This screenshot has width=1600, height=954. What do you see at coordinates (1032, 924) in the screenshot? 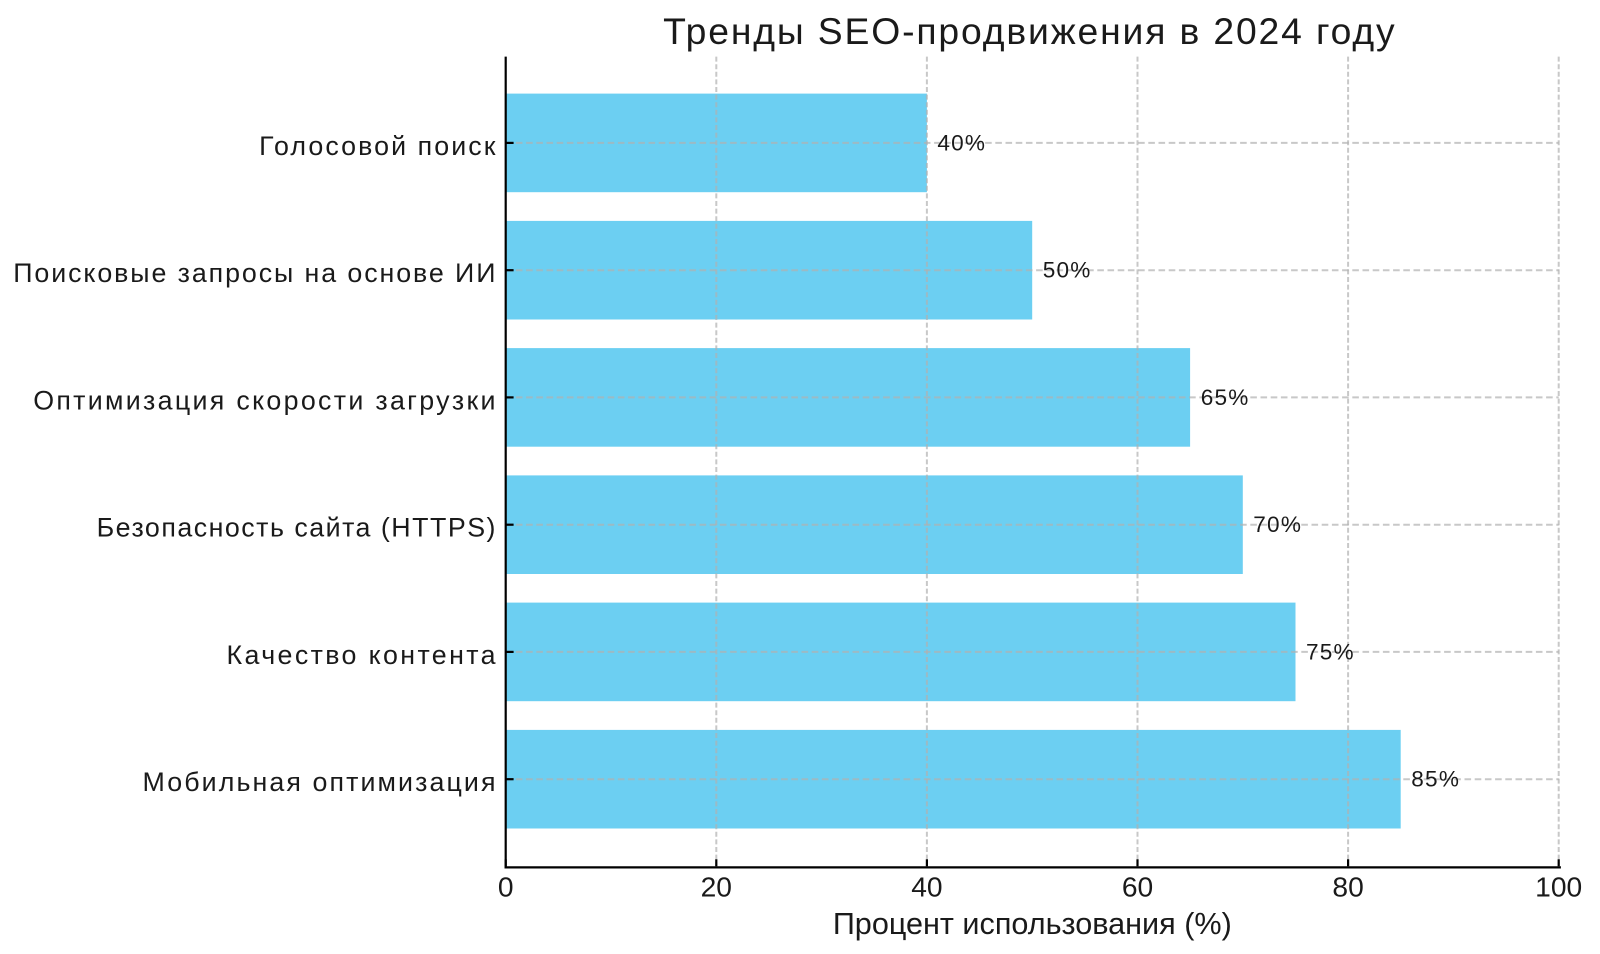
I see `svg-text: Процент использования (%)` at bounding box center [1032, 924].